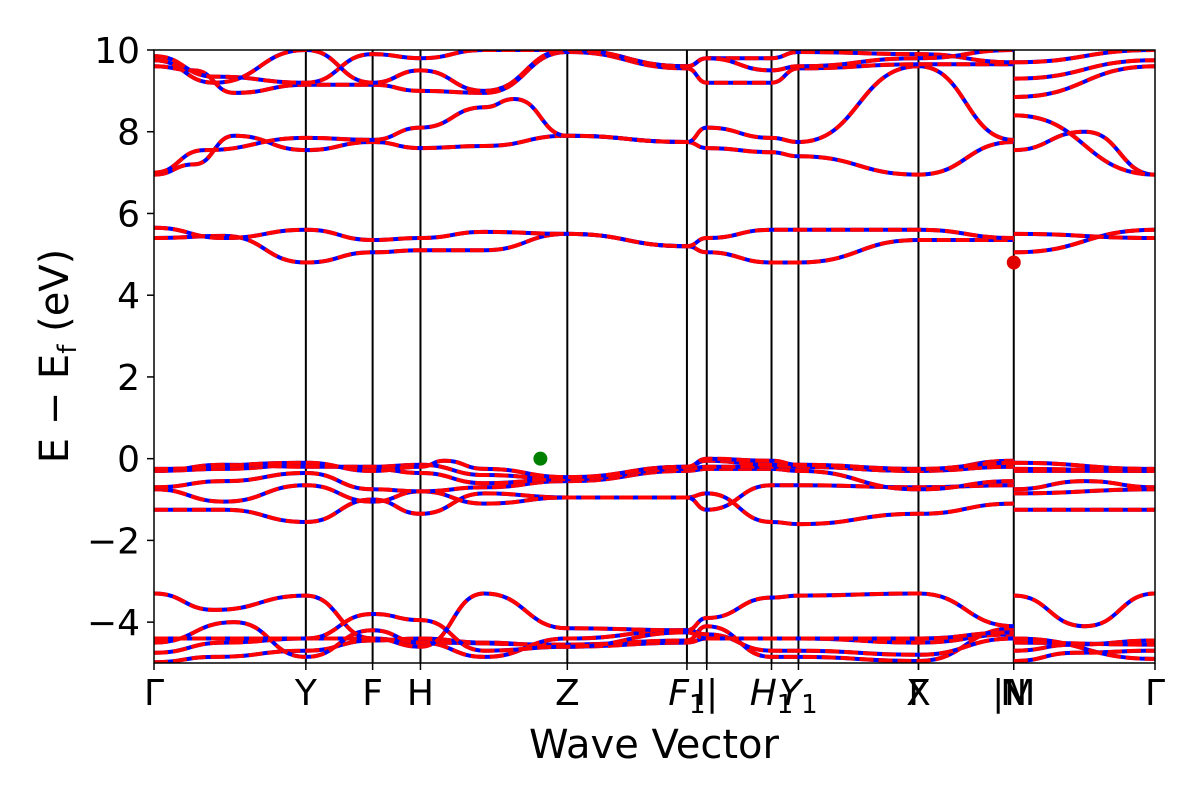  What do you see at coordinates (113, 623) in the screenshot?
I see `y-tick-label-0: −4` at bounding box center [113, 623].